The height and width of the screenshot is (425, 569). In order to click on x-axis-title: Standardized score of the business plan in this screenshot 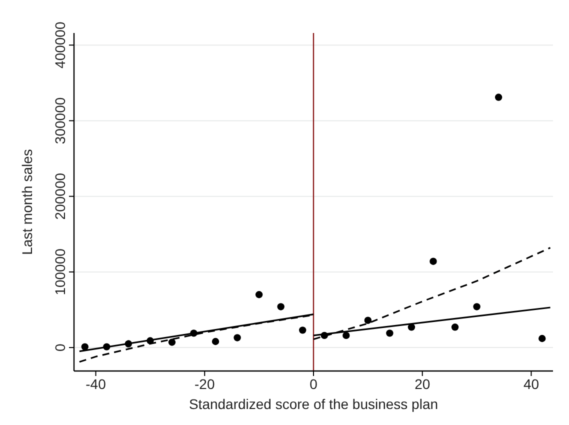, I will do `click(313, 404)`.